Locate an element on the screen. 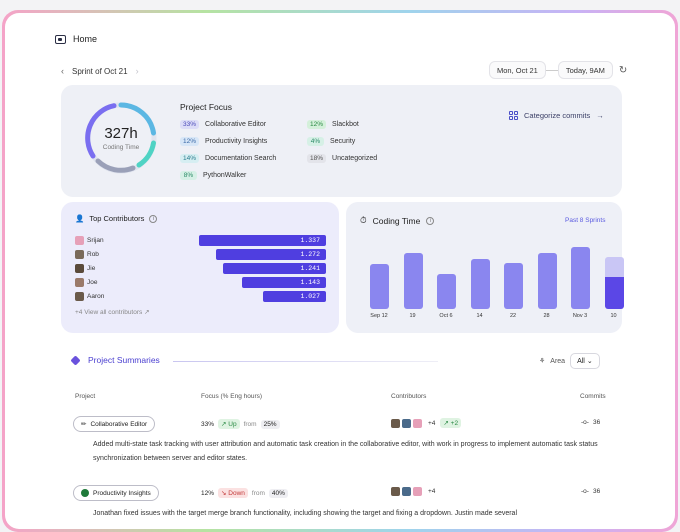 This screenshot has width=680, height=532. focus-item: 12% Productivity Insights is located at coordinates (228, 141).